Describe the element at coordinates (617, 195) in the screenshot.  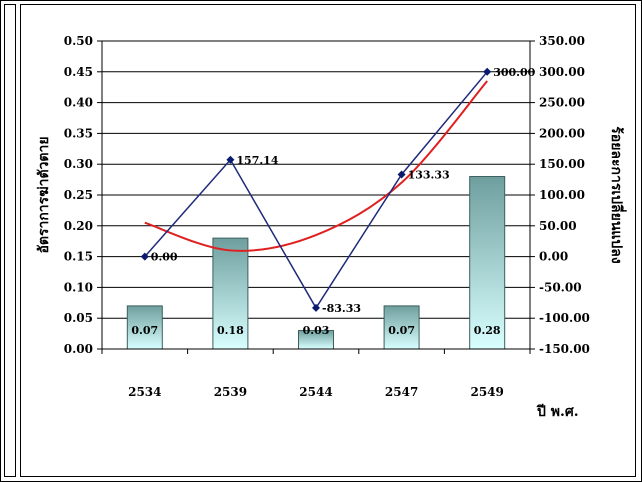
I see `y-right-axis-title: ร้อยละการเปลี่ยนแปลง` at that location.